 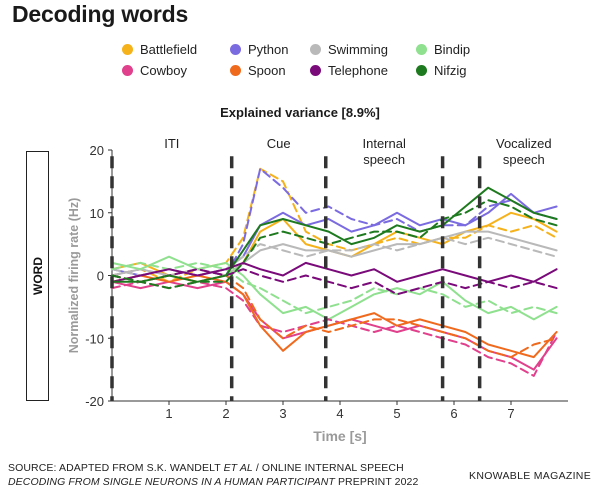 I want to click on phase-label-2-line-0: Internal, so click(x=383, y=143).